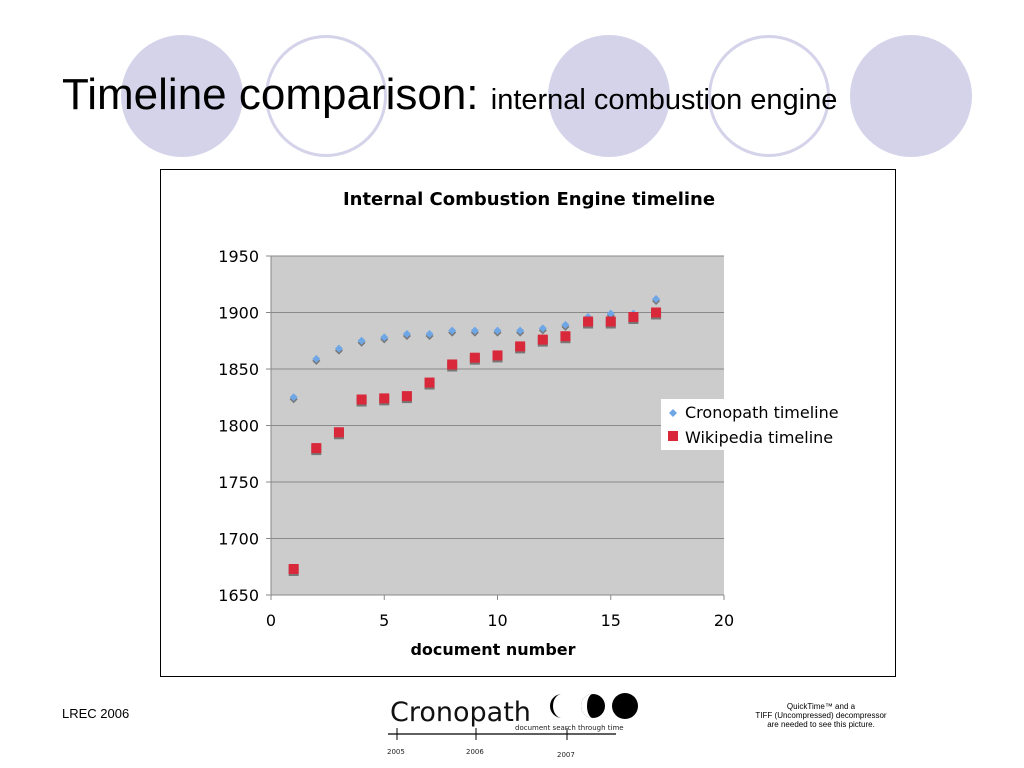 The image size is (1024, 768). Describe the element at coordinates (594, 706) in the screenshot. I see `moon-phases-icon` at that location.